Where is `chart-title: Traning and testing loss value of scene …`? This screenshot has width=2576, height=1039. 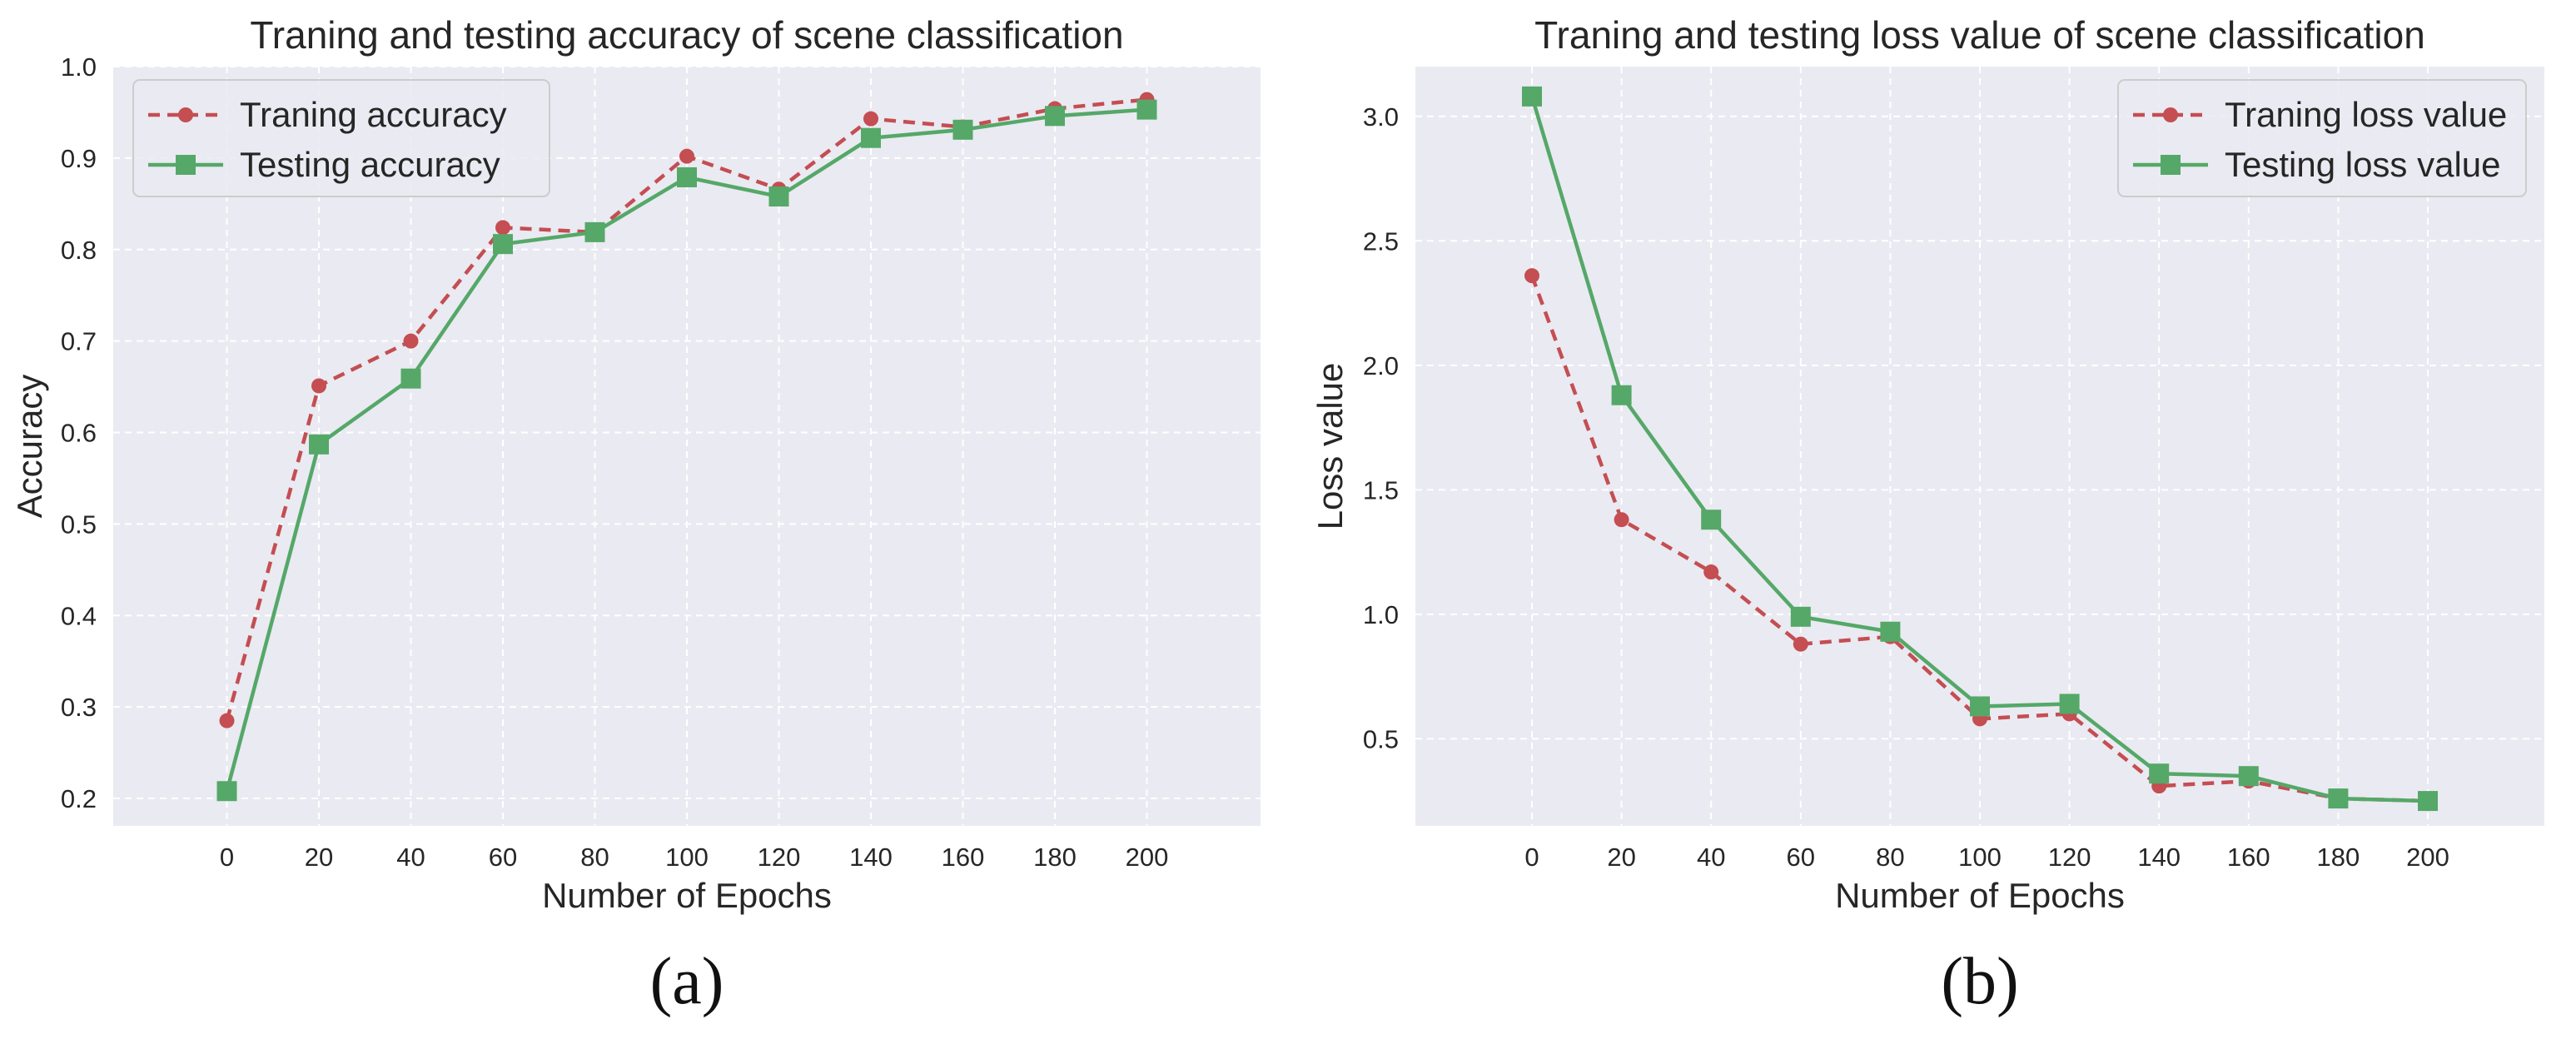 chart-title: Traning and testing loss value of scene … is located at coordinates (1979, 35).